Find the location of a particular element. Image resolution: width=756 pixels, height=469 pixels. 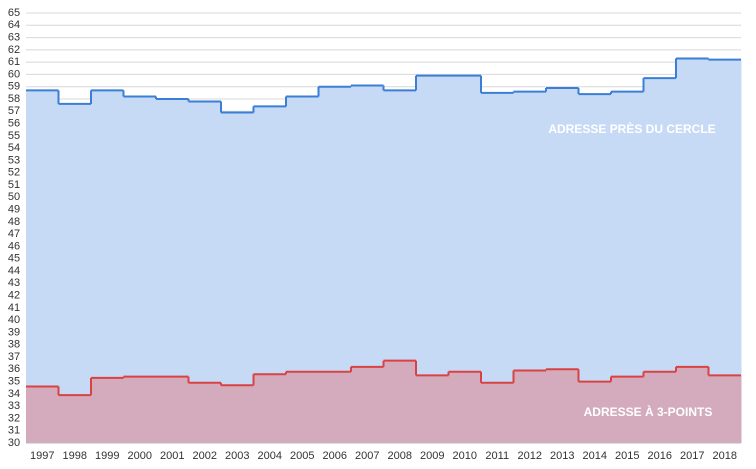

x-tick-label: 2018 is located at coordinates (725, 456).